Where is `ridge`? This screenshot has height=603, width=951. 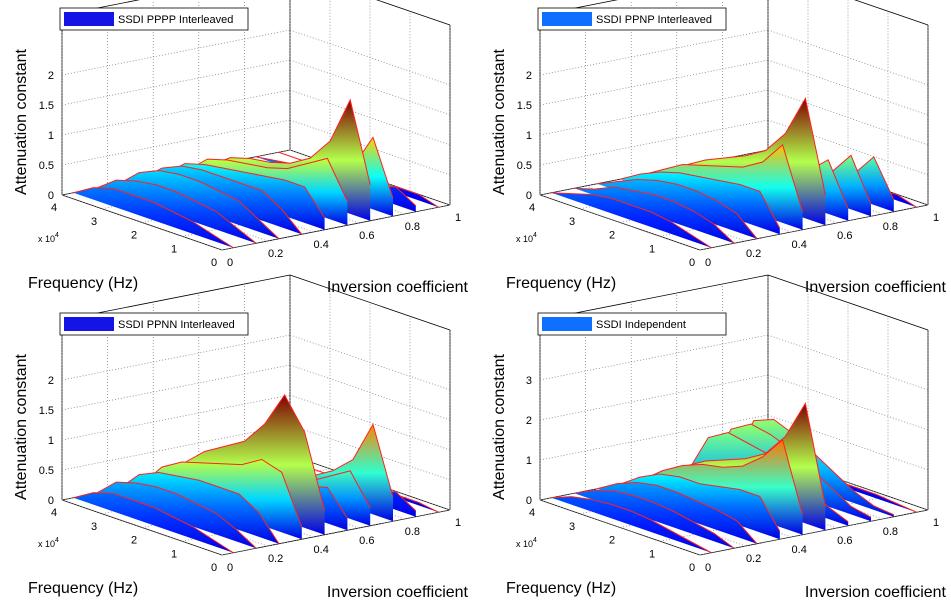 ridge is located at coordinates (631, 525).